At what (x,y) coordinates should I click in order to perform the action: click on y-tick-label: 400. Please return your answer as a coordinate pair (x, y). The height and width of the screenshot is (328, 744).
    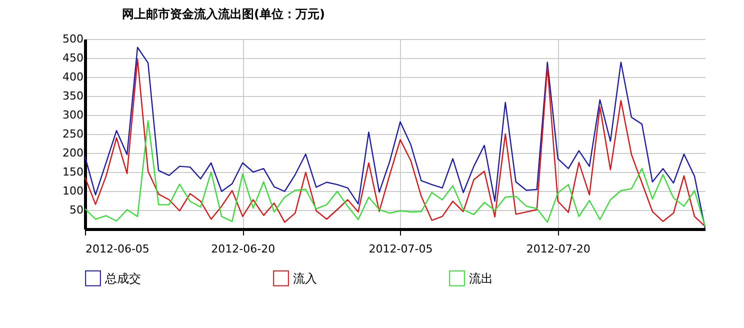
    Looking at the image, I should click on (73, 77).